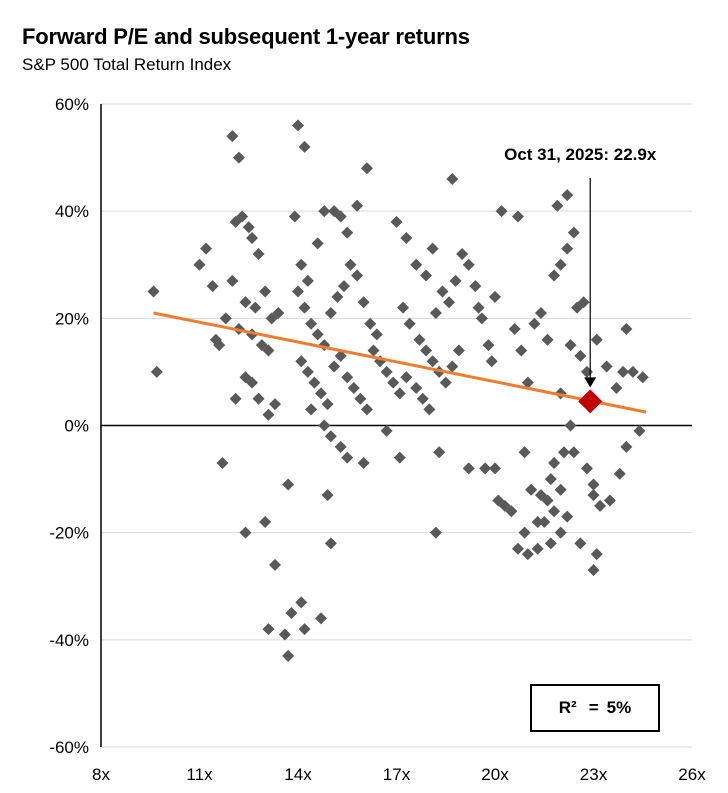 The width and height of the screenshot is (728, 793). I want to click on x-tick-label: 8x, so click(101, 774).